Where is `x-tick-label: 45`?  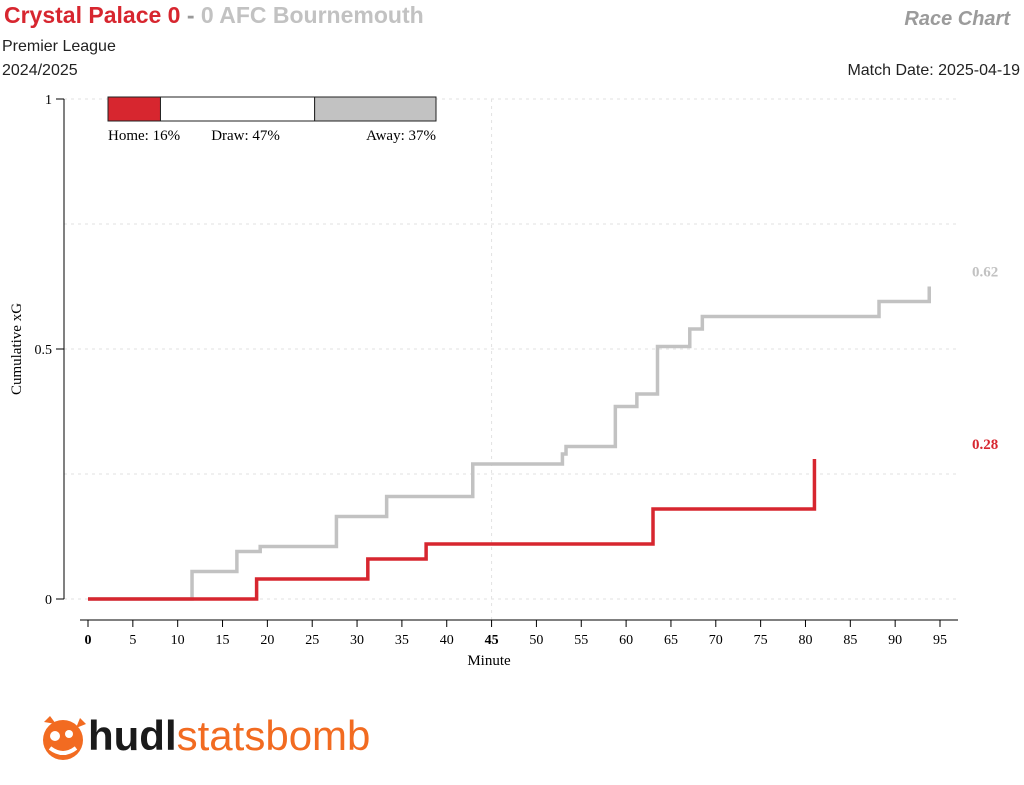
x-tick-label: 45 is located at coordinates (492, 640).